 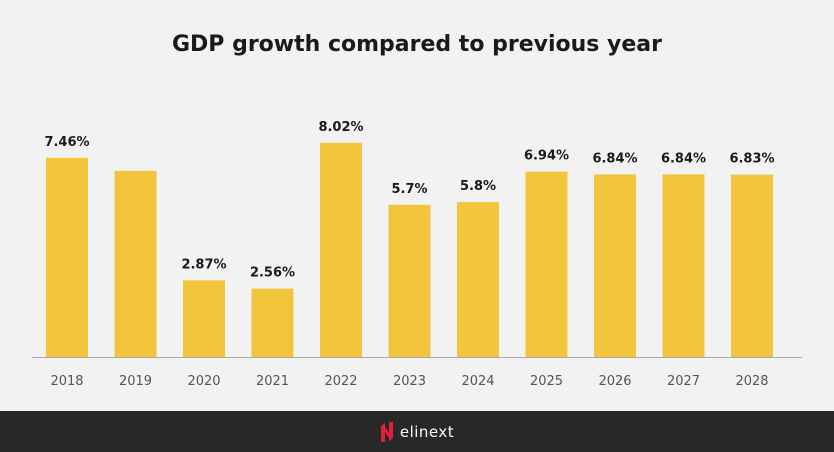 I want to click on bar-2024, so click(x=478, y=279).